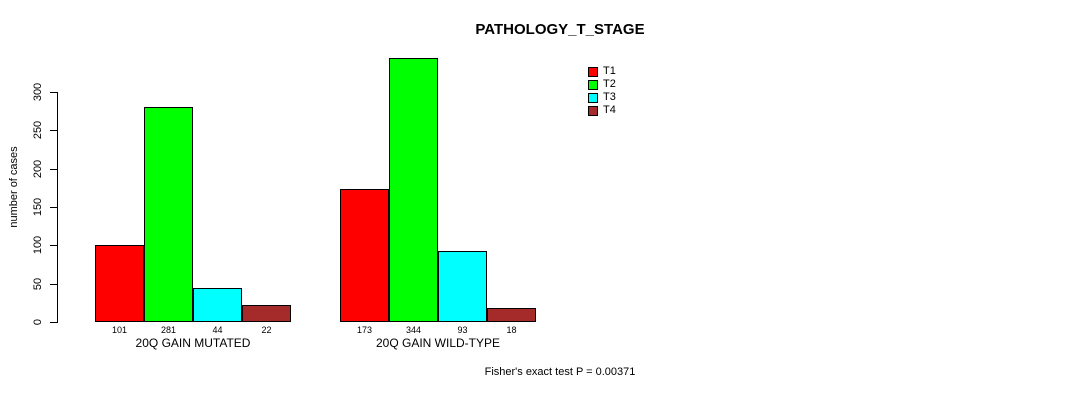 The width and height of the screenshot is (1090, 400). Describe the element at coordinates (38, 207) in the screenshot. I see `y-tick-label: 150` at that location.